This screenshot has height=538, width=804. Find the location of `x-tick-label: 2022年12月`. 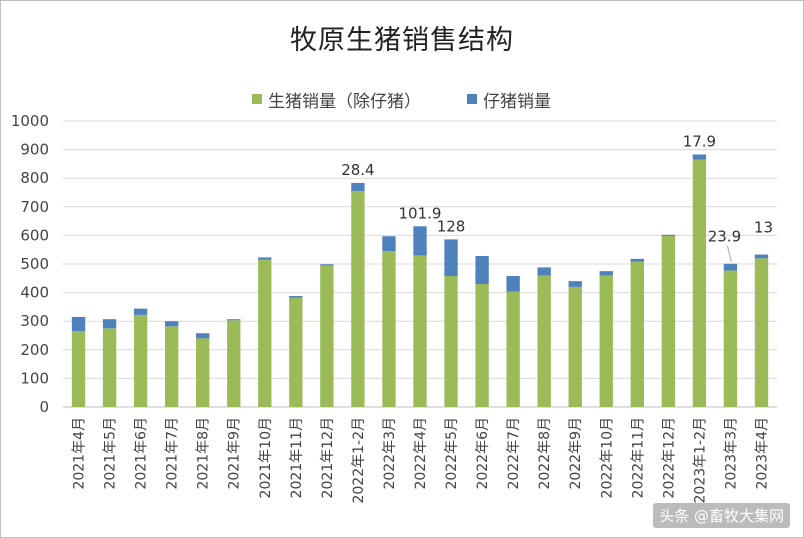

x-tick-label: 2022年12月 is located at coordinates (669, 457).